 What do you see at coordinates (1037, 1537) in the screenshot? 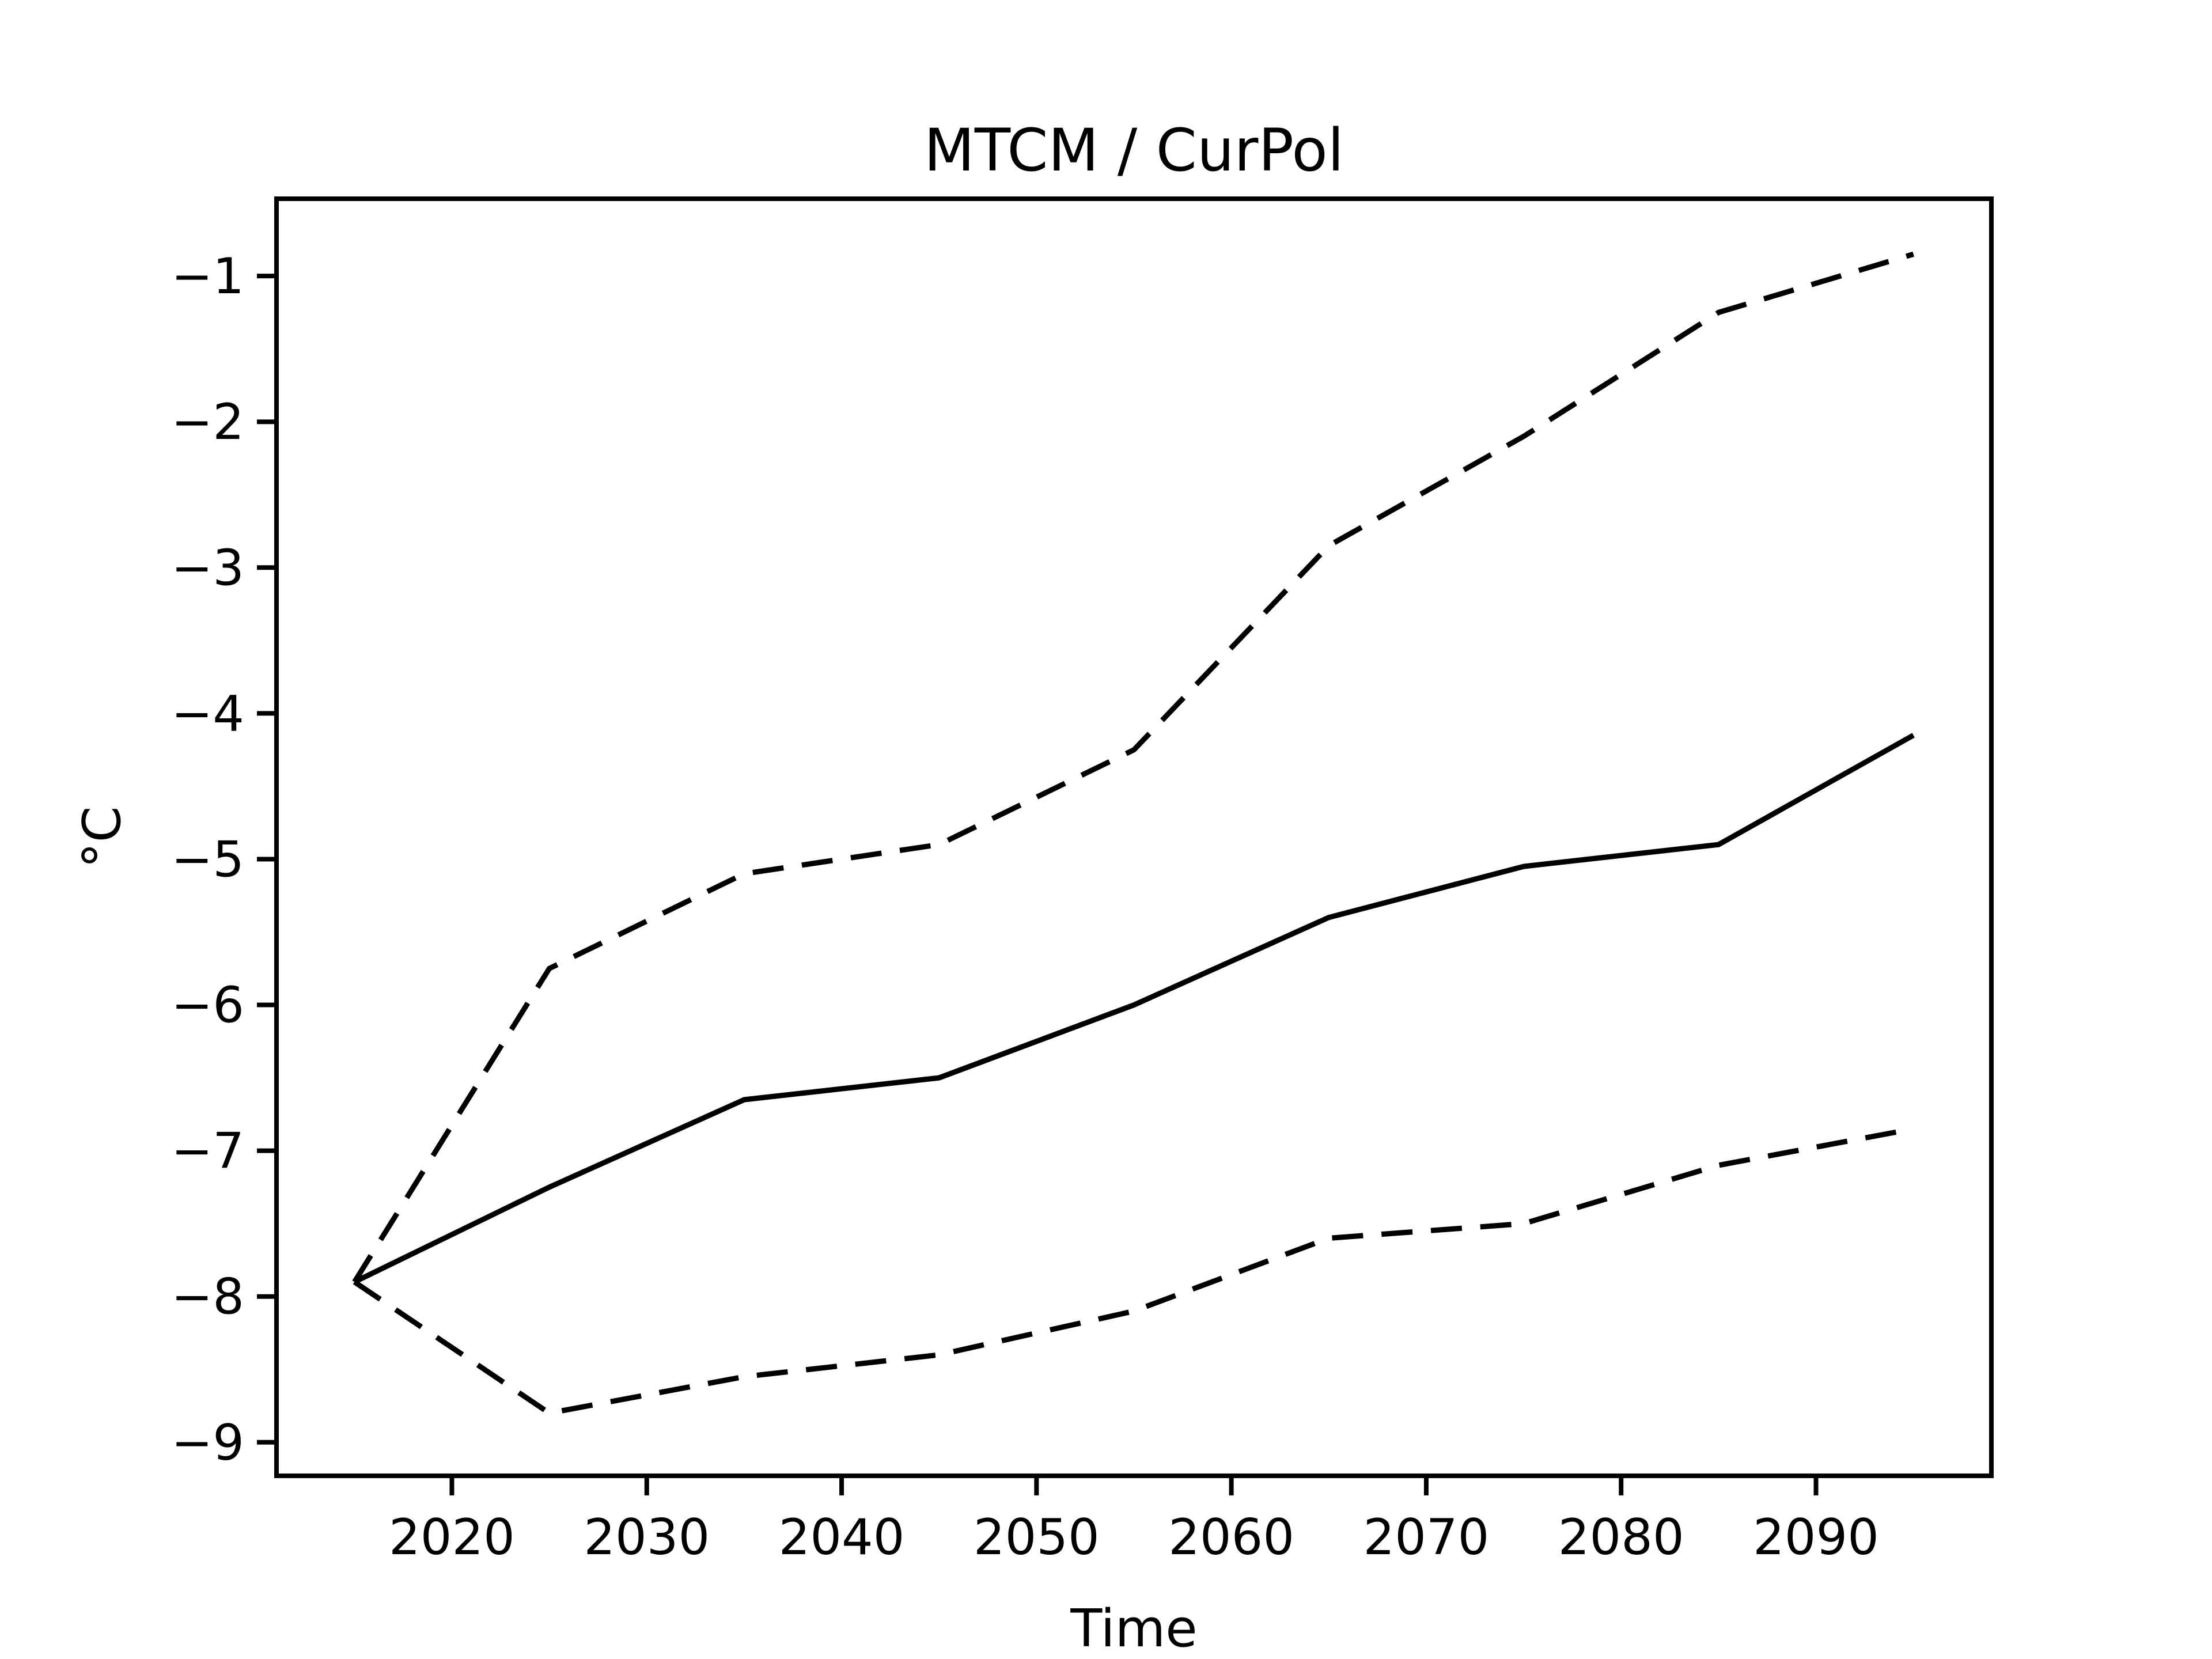
I see `x-tick-label: 2050` at bounding box center [1037, 1537].